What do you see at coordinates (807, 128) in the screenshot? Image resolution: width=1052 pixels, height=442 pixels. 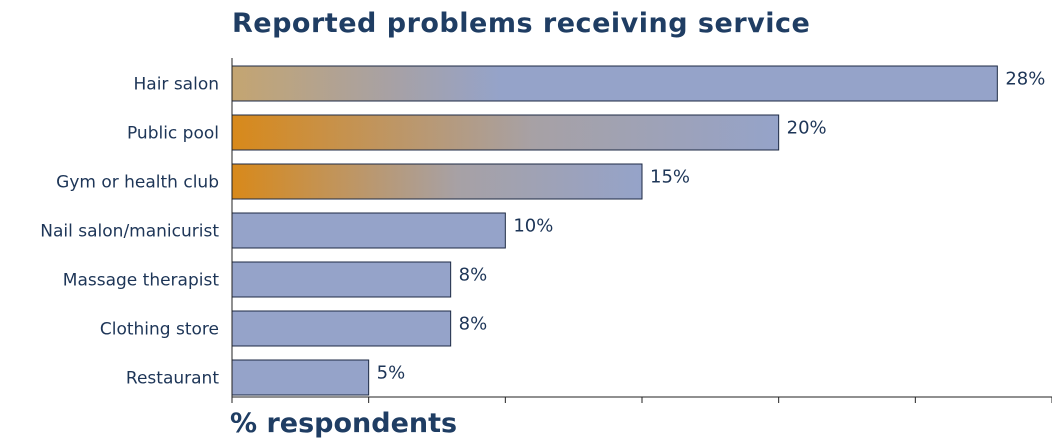 I see `value-label: 20%` at bounding box center [807, 128].